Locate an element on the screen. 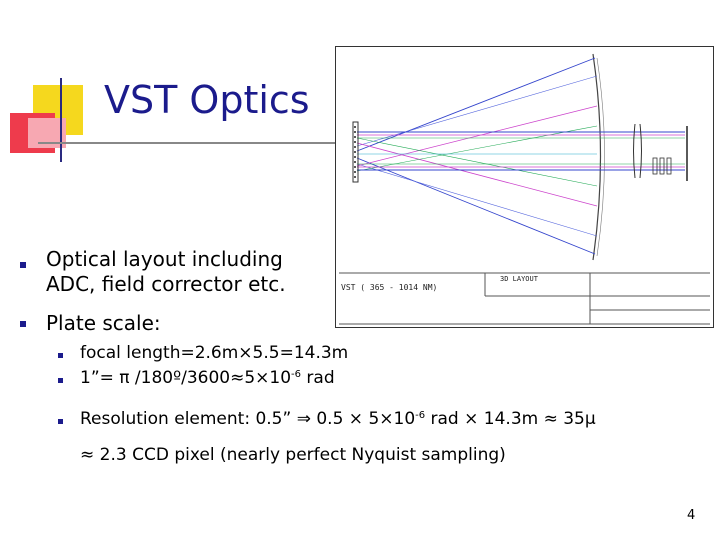  page-number: 4 is located at coordinates (691, 515).